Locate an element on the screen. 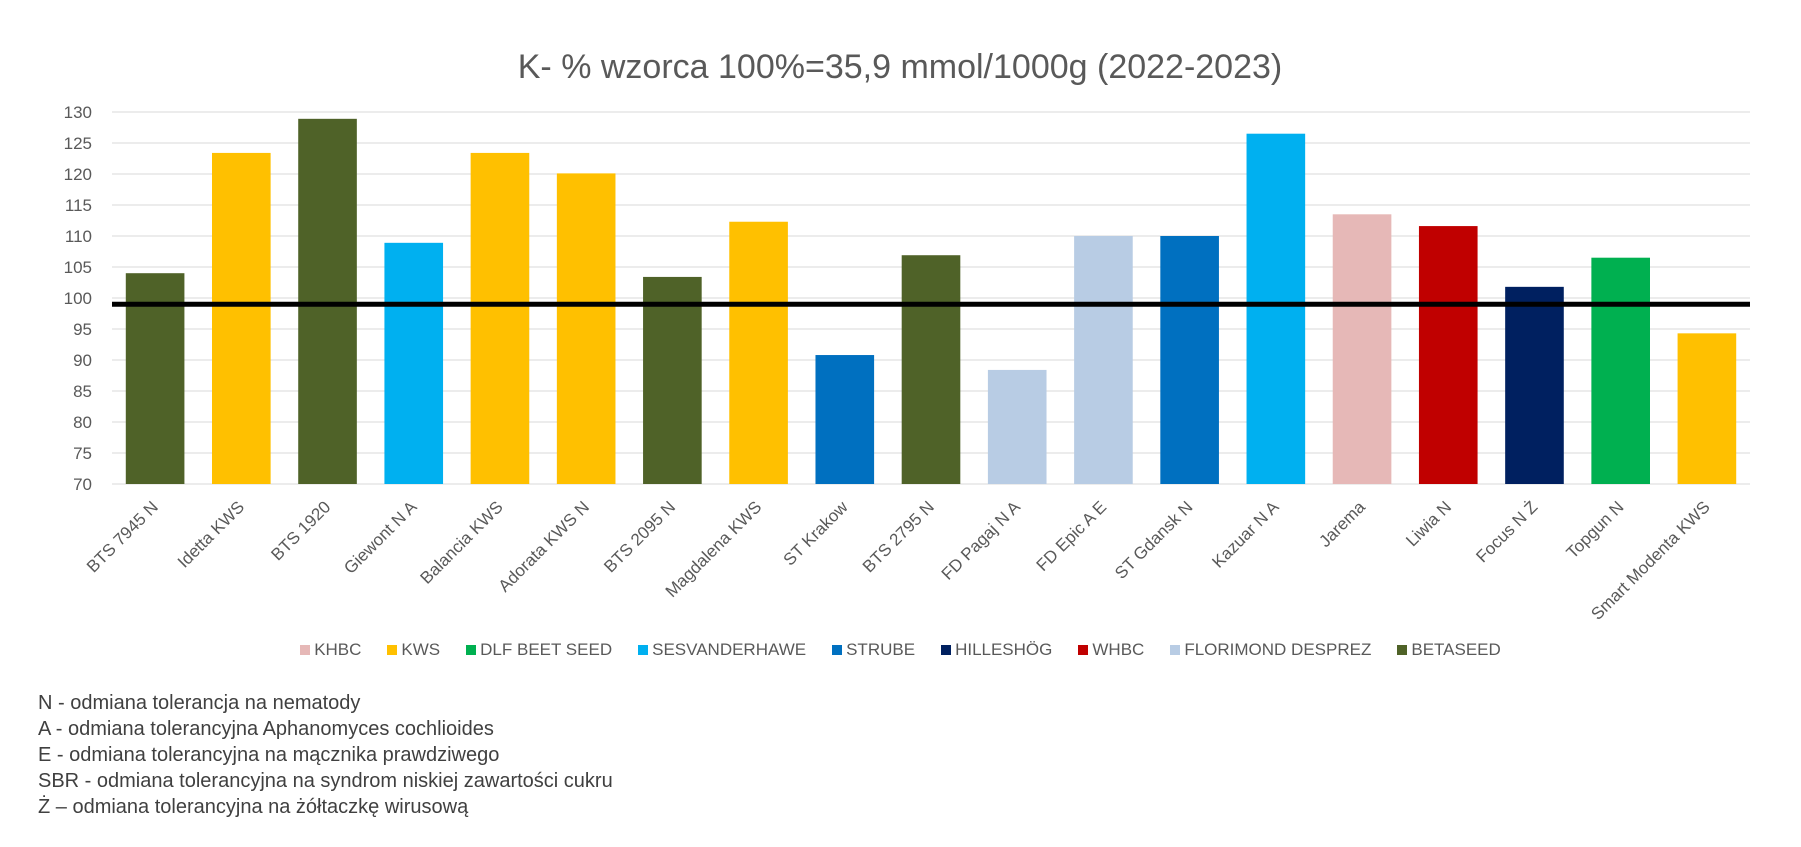 The image size is (1801, 847). legend-item: DLF BEET SEED is located at coordinates (539, 650).